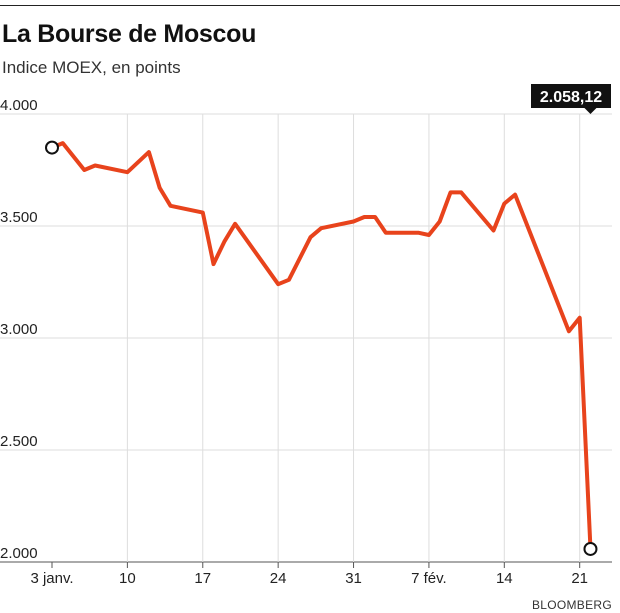 The height and width of the screenshot is (613, 620). What do you see at coordinates (19, 553) in the screenshot?
I see `y-tick-label: 2.000` at bounding box center [19, 553].